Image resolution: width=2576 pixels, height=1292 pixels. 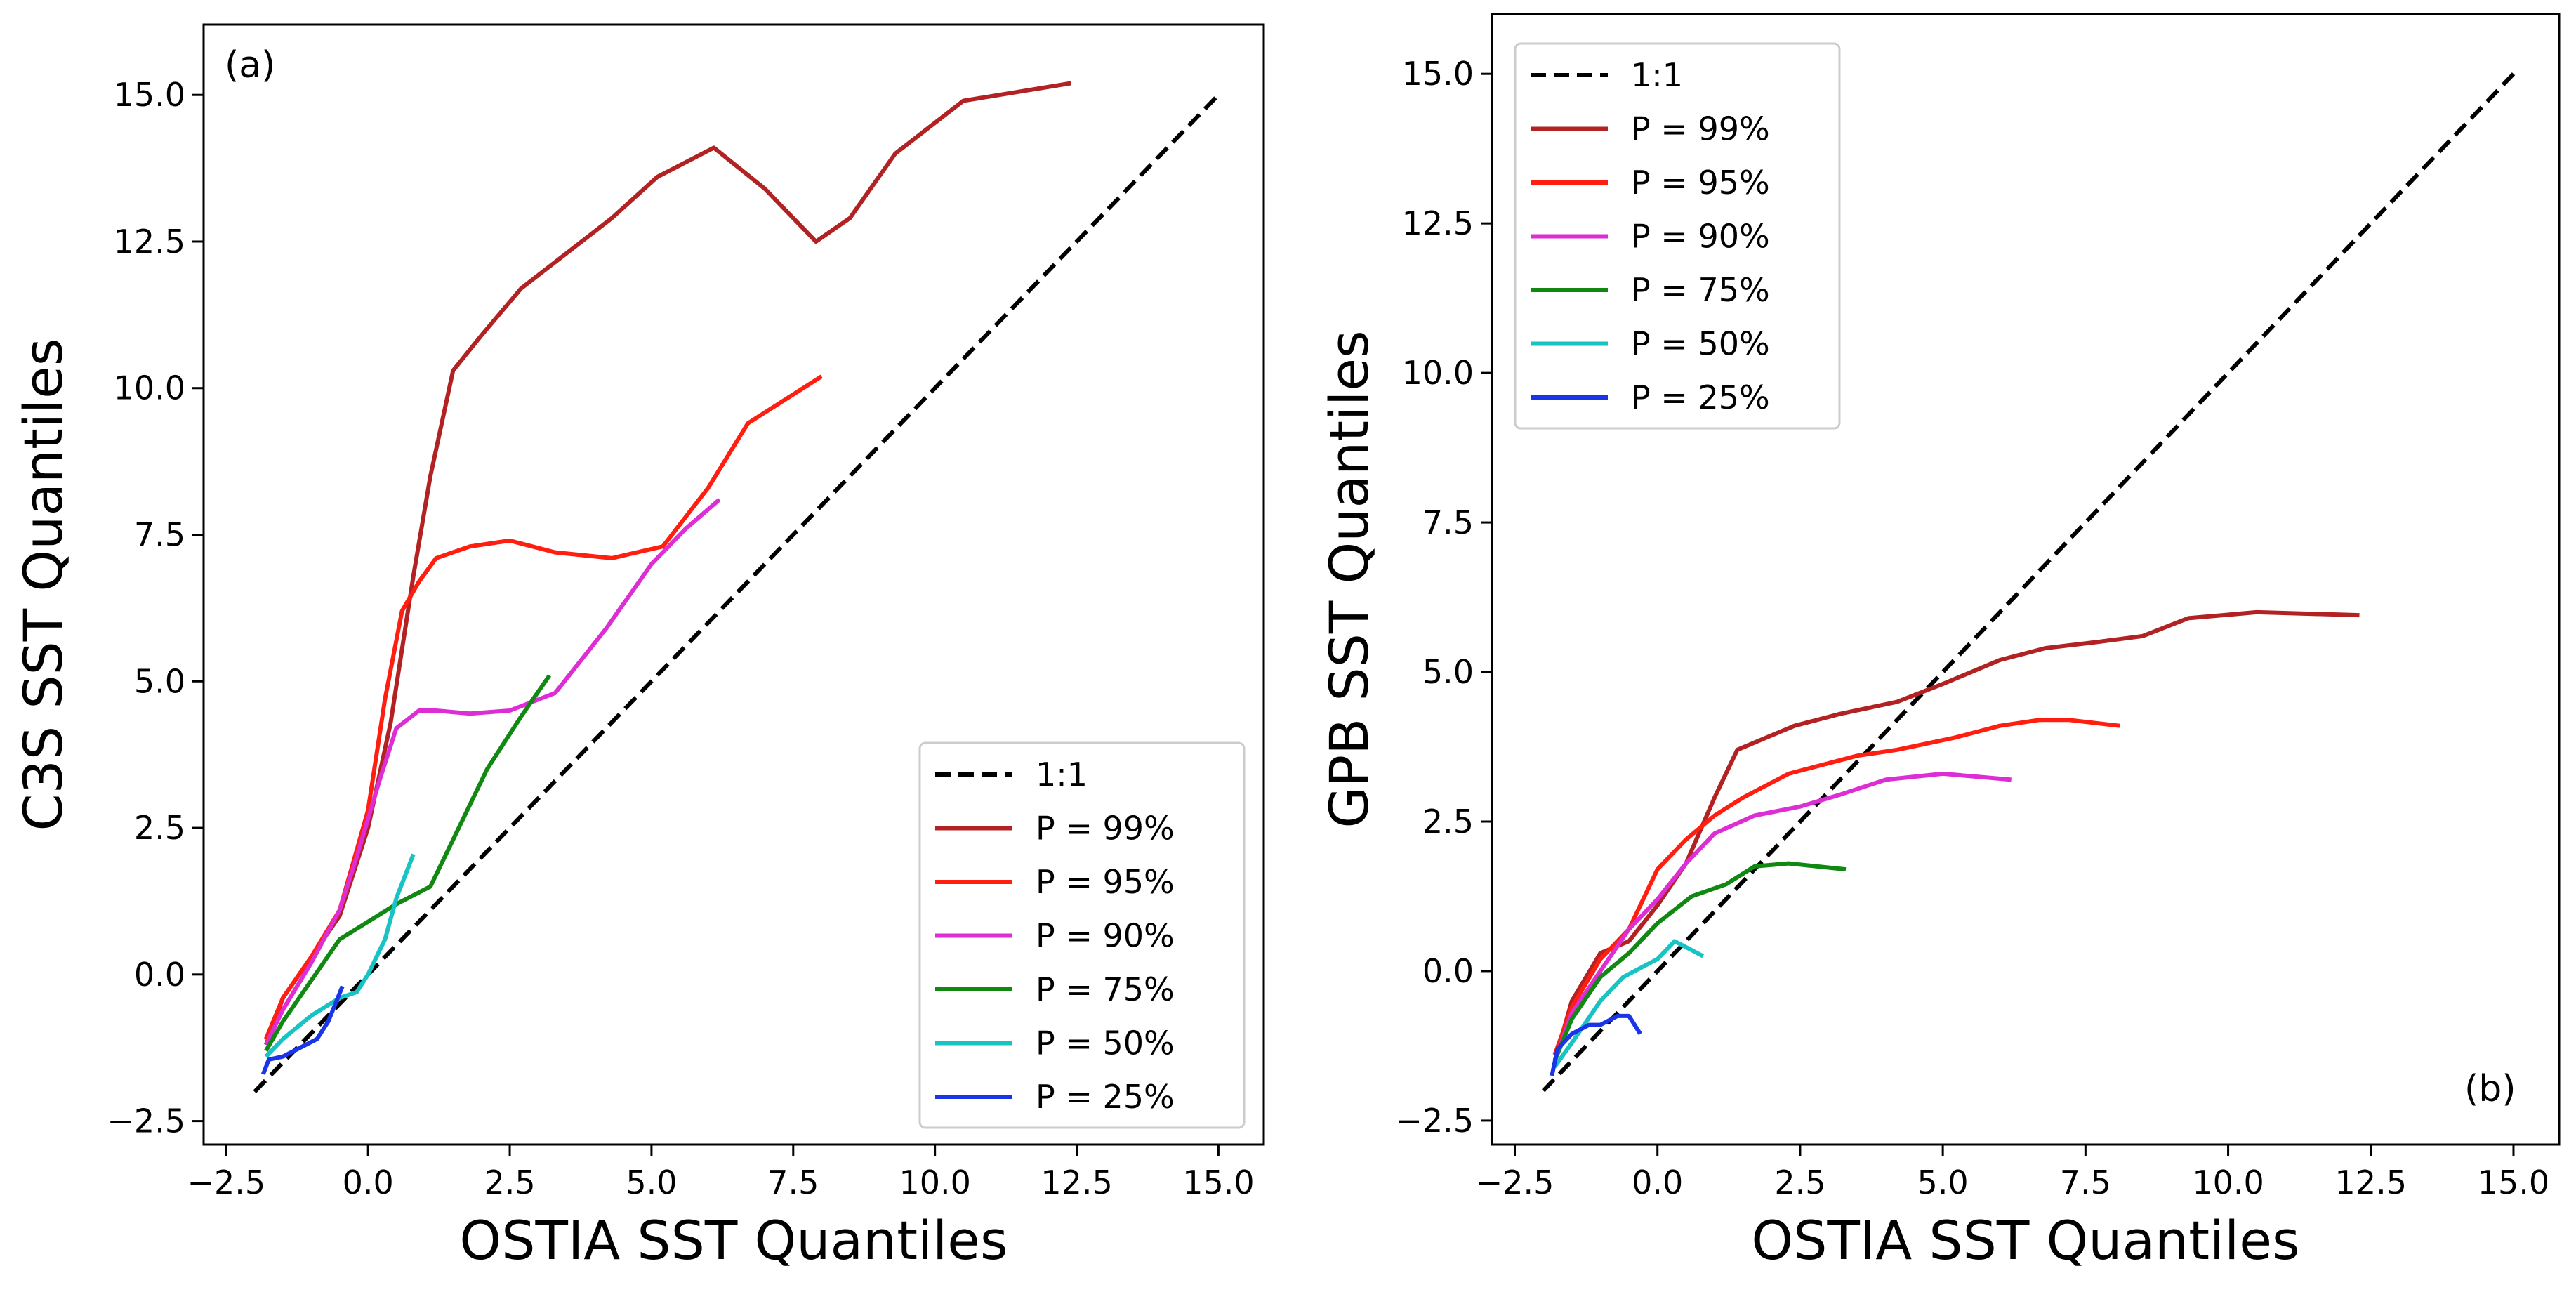 I want to click on panel-label: (a), so click(x=250, y=65).